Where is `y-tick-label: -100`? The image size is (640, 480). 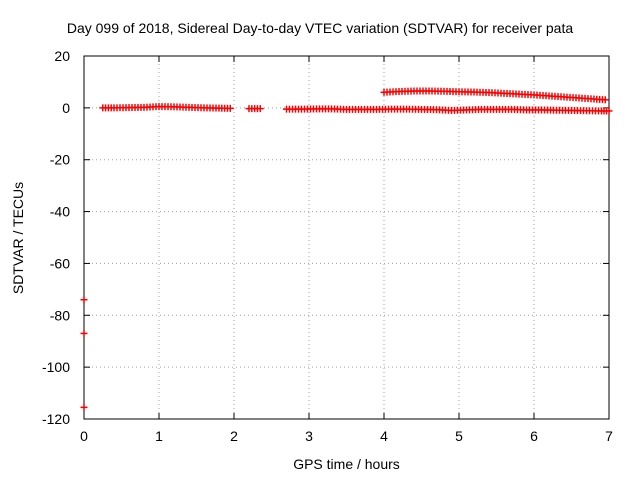
y-tick-label: -100 is located at coordinates (56, 367).